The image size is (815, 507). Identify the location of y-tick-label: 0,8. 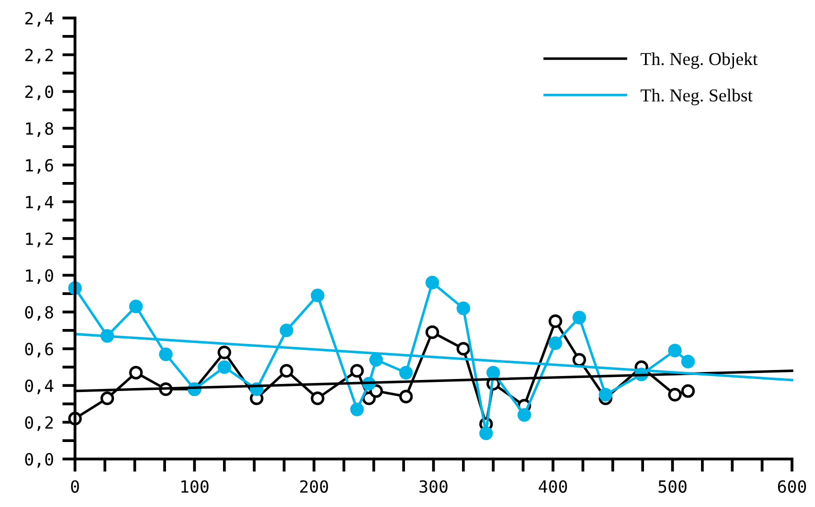
(39, 313).